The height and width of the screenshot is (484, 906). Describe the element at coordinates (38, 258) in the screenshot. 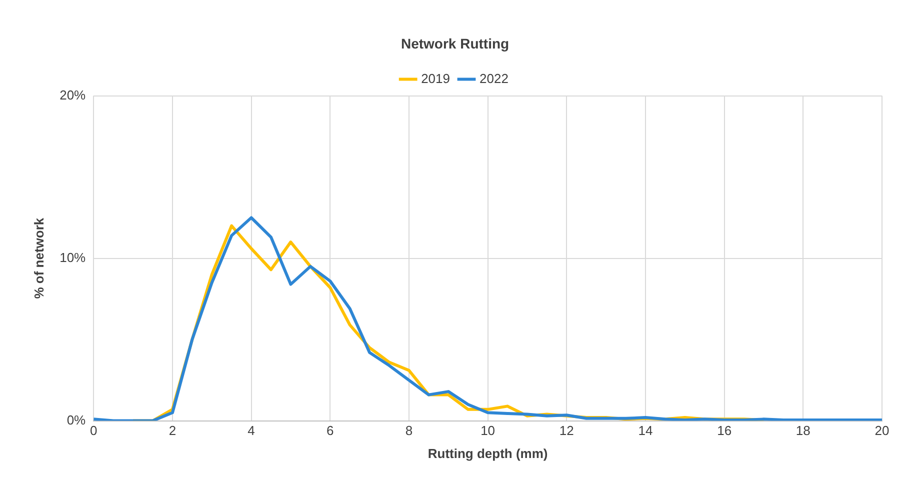

I see `y-axis-title: % of network` at that location.